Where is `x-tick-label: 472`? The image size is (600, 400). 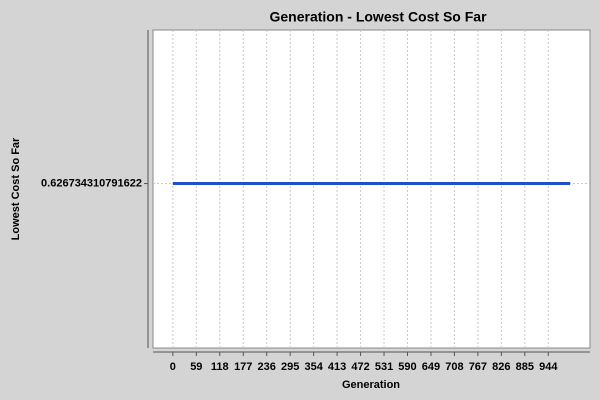 x-tick-label: 472 is located at coordinates (360, 367).